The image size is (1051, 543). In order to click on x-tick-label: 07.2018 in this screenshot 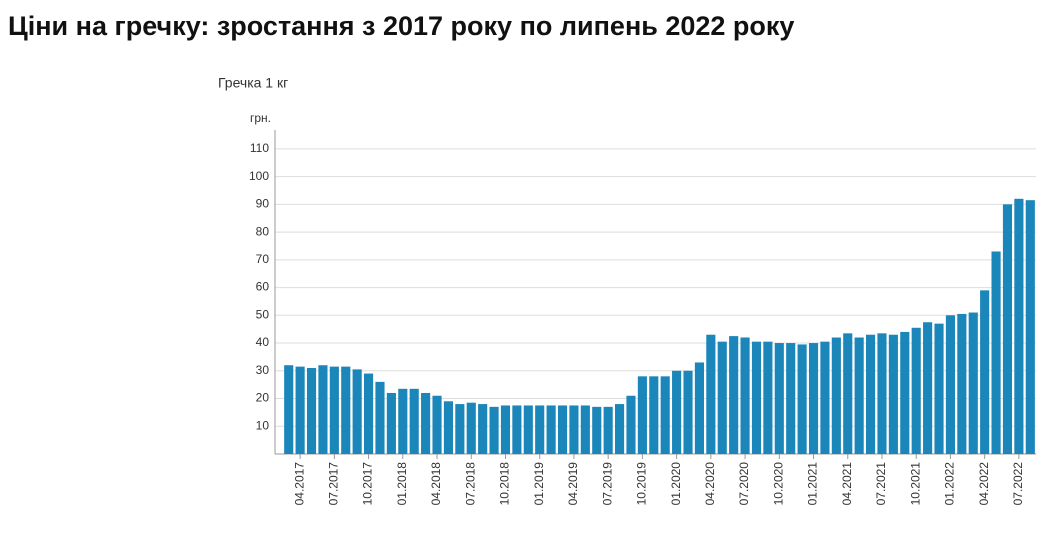, I will do `click(470, 484)`.